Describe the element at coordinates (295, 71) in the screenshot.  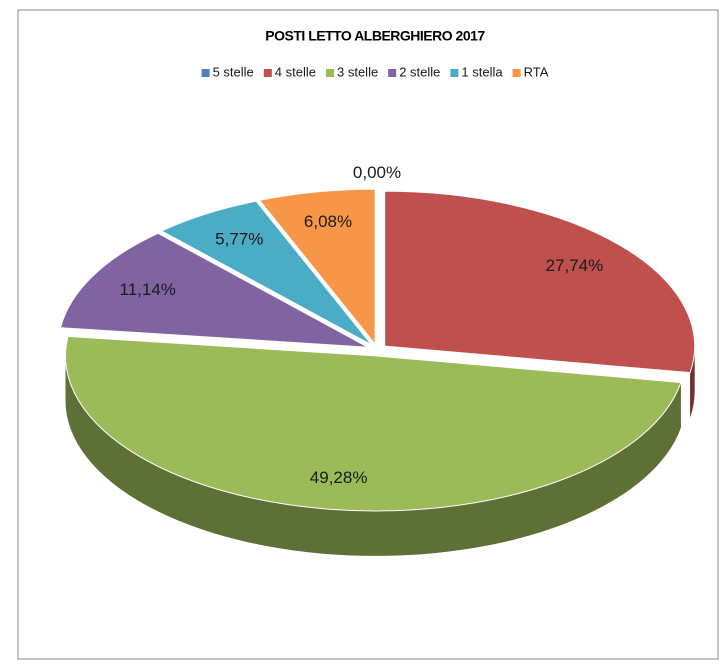
I see `legend-label: 4 stelle` at that location.